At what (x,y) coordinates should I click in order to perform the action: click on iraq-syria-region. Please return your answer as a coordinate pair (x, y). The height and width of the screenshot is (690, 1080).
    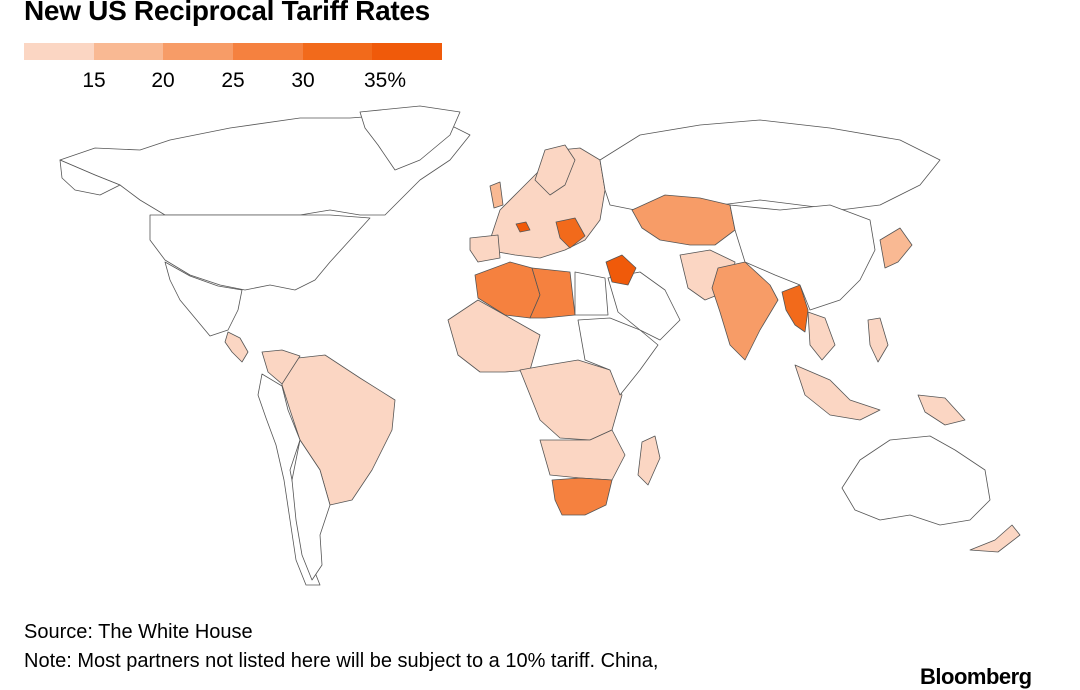
    Looking at the image, I should click on (621, 270).